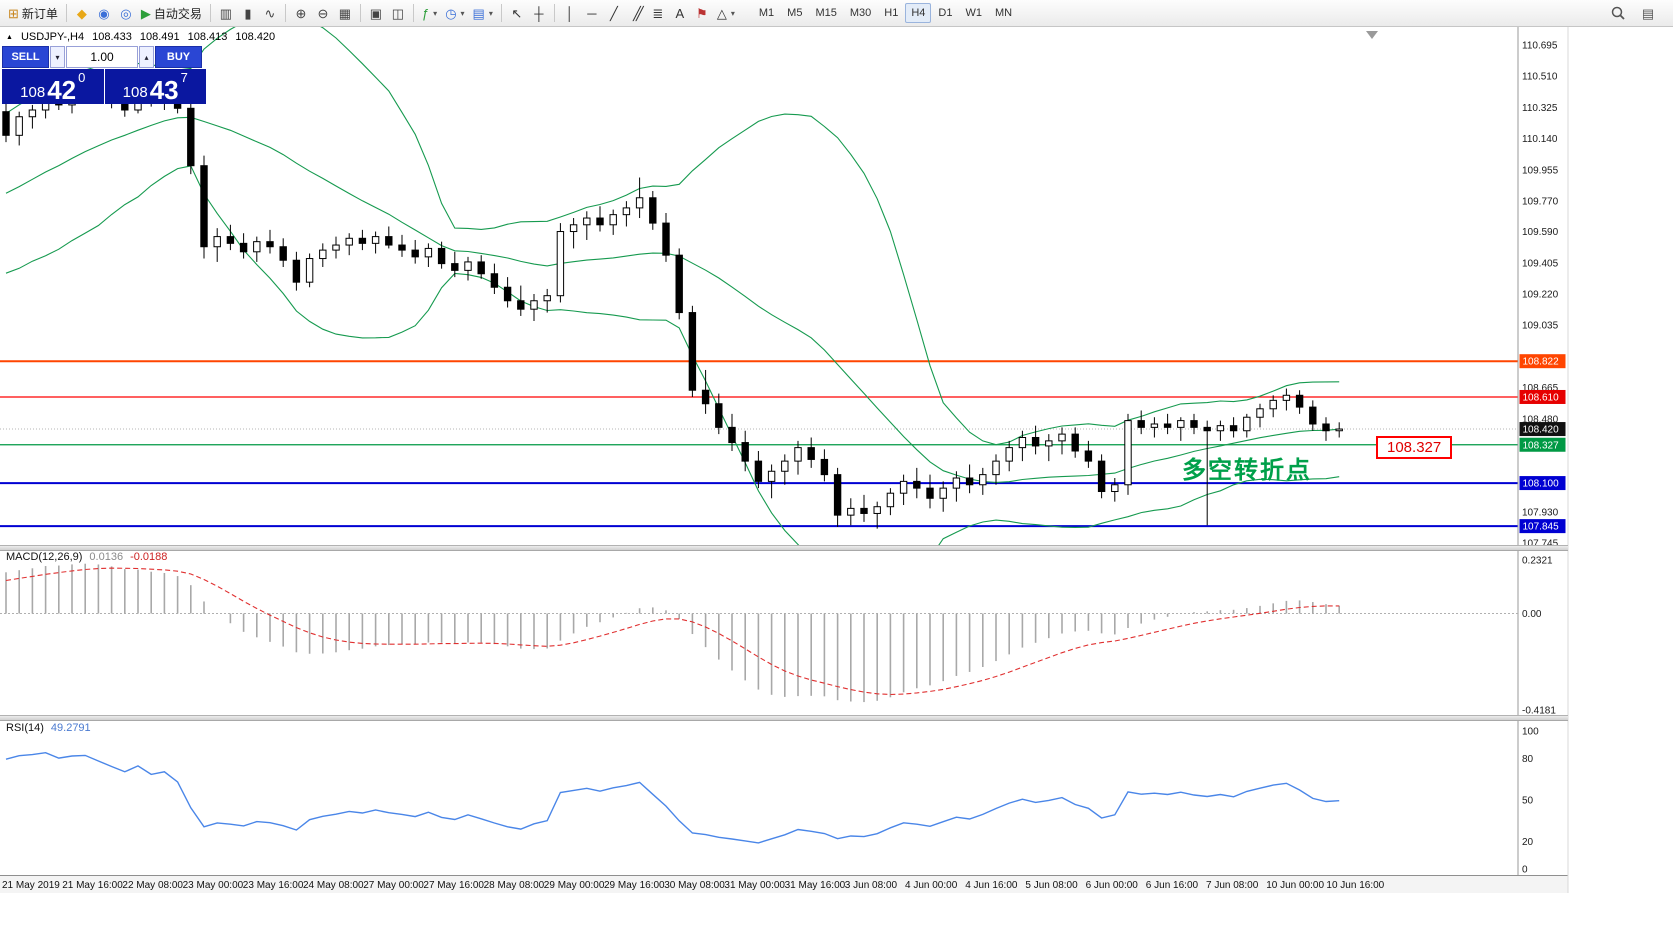 The height and width of the screenshot is (951, 1673). Describe the element at coordinates (112, 37) in the screenshot. I see `open-value: 108.433` at that location.